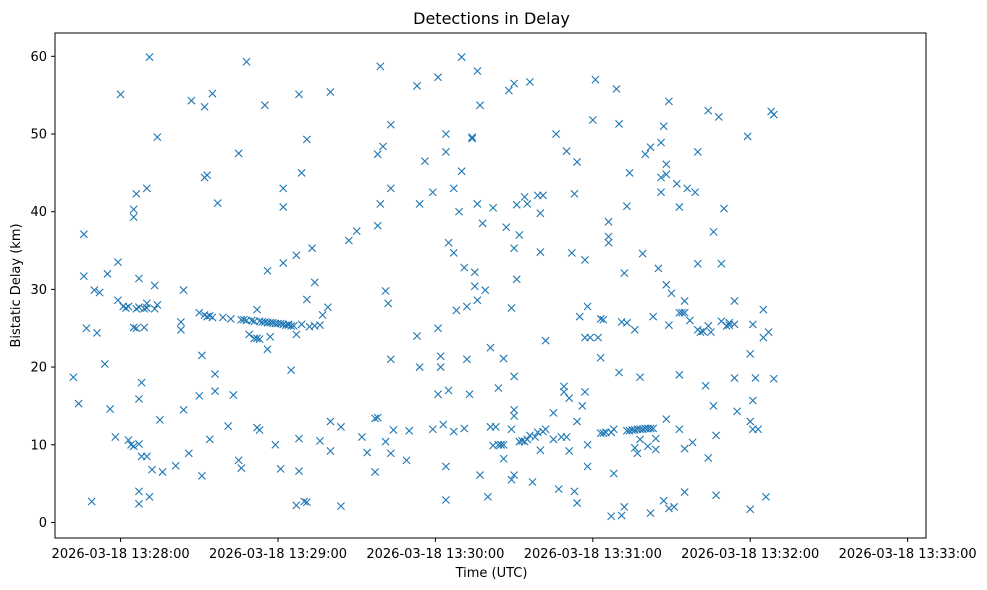  I want to click on y-tick-label: 10, so click(38, 445).